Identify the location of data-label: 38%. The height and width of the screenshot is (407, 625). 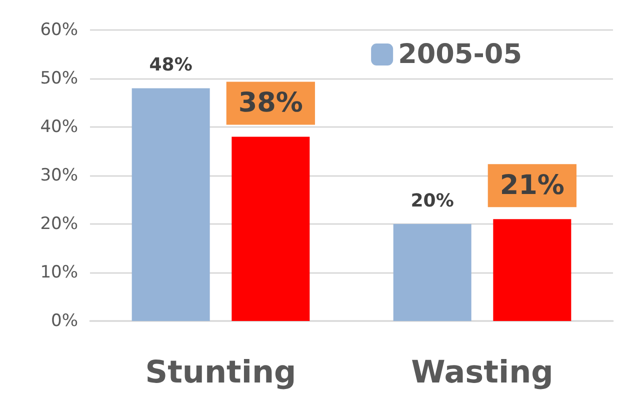
(270, 103).